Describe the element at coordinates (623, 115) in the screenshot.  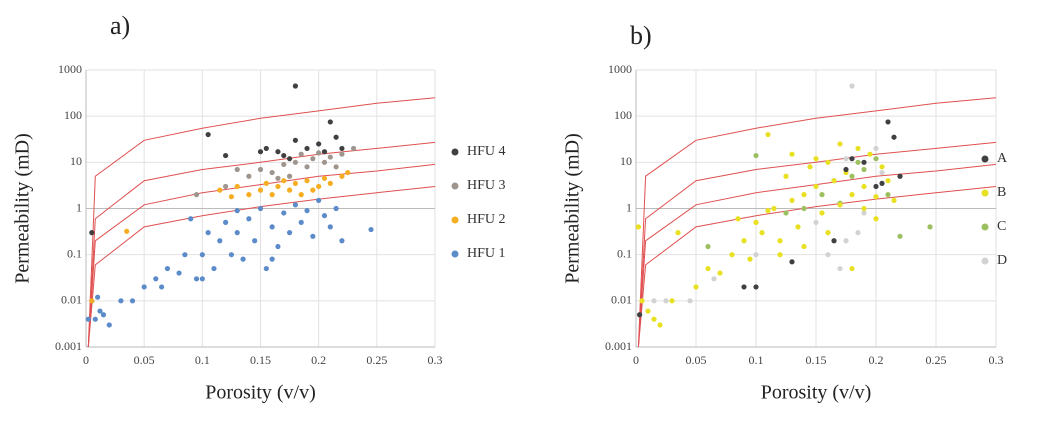
I see `y-tick-label: 100` at that location.